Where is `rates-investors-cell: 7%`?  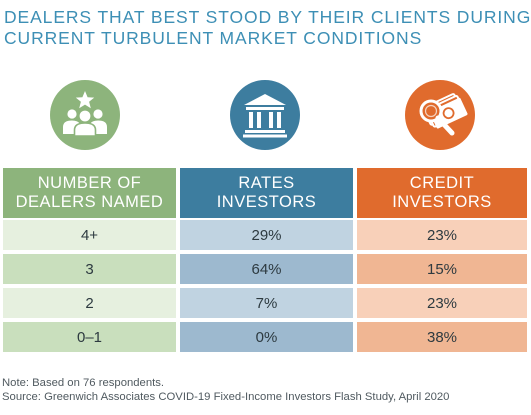
rates-investors-cell: 7% is located at coordinates (266, 303).